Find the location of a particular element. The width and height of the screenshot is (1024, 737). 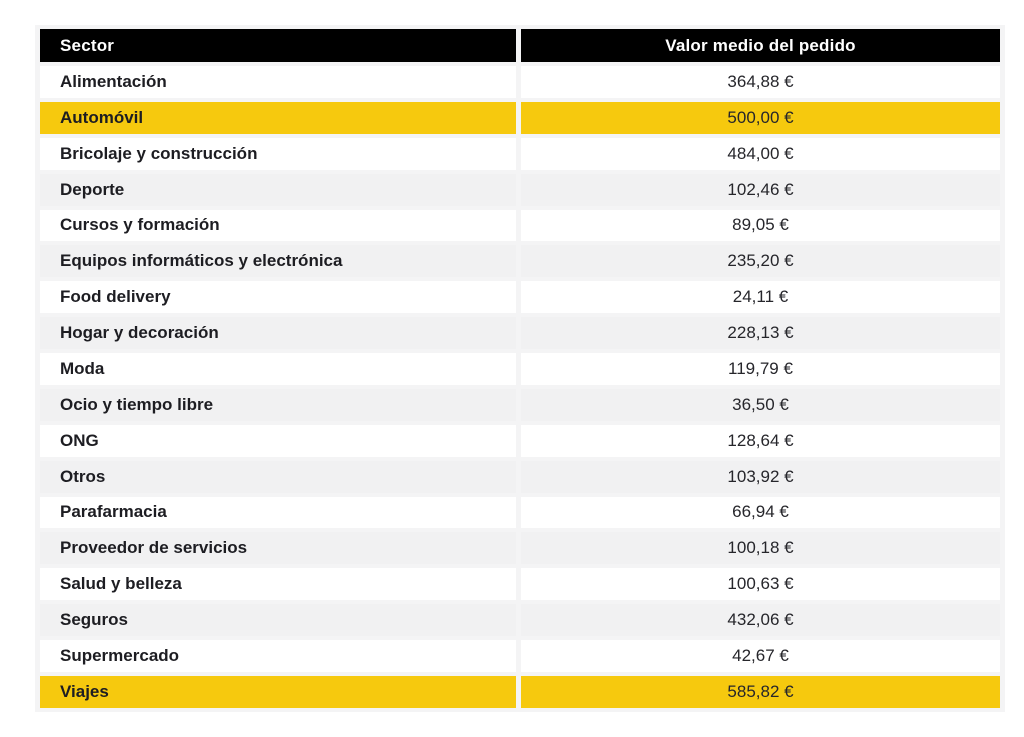

value-cell: 585,82 € is located at coordinates (760, 691).